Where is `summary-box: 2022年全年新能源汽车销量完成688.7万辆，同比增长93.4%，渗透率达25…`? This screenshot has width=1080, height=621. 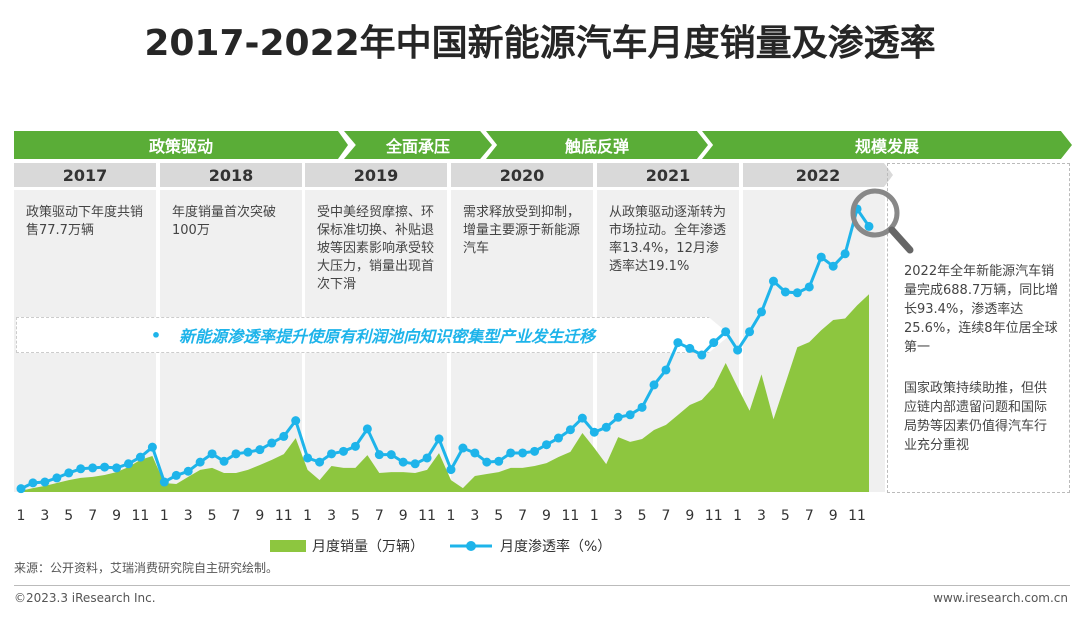
summary-box: 2022年全年新能源汽车销量完成688.7万辆，同比增长93.4%，渗透率达25… is located at coordinates (978, 328).